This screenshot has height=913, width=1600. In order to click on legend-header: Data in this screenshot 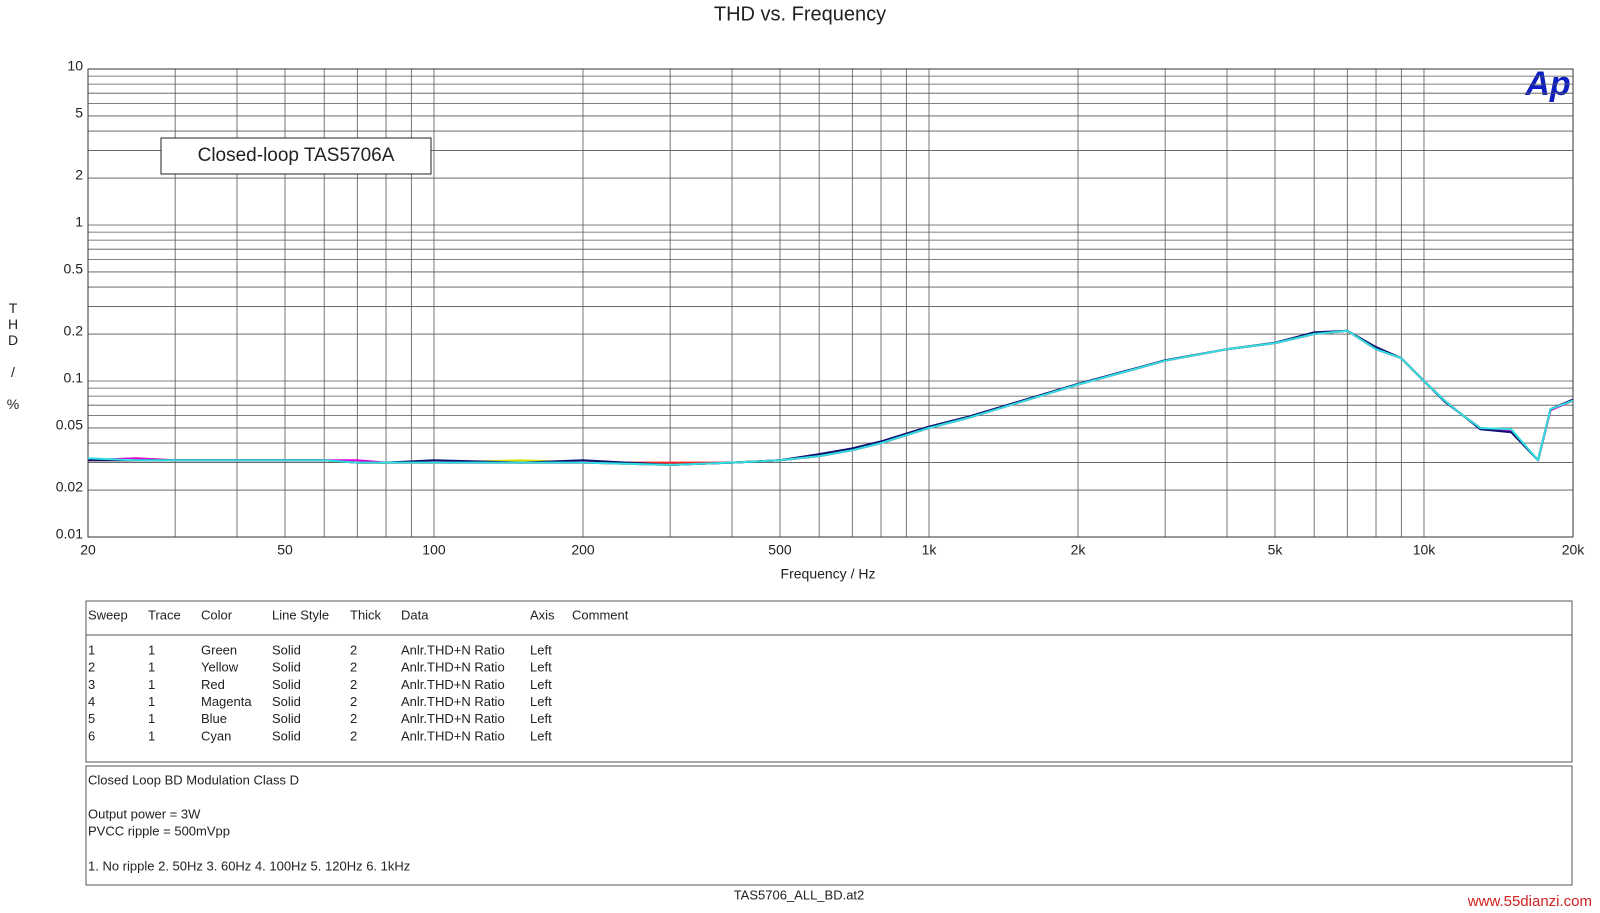, I will do `click(415, 614)`.